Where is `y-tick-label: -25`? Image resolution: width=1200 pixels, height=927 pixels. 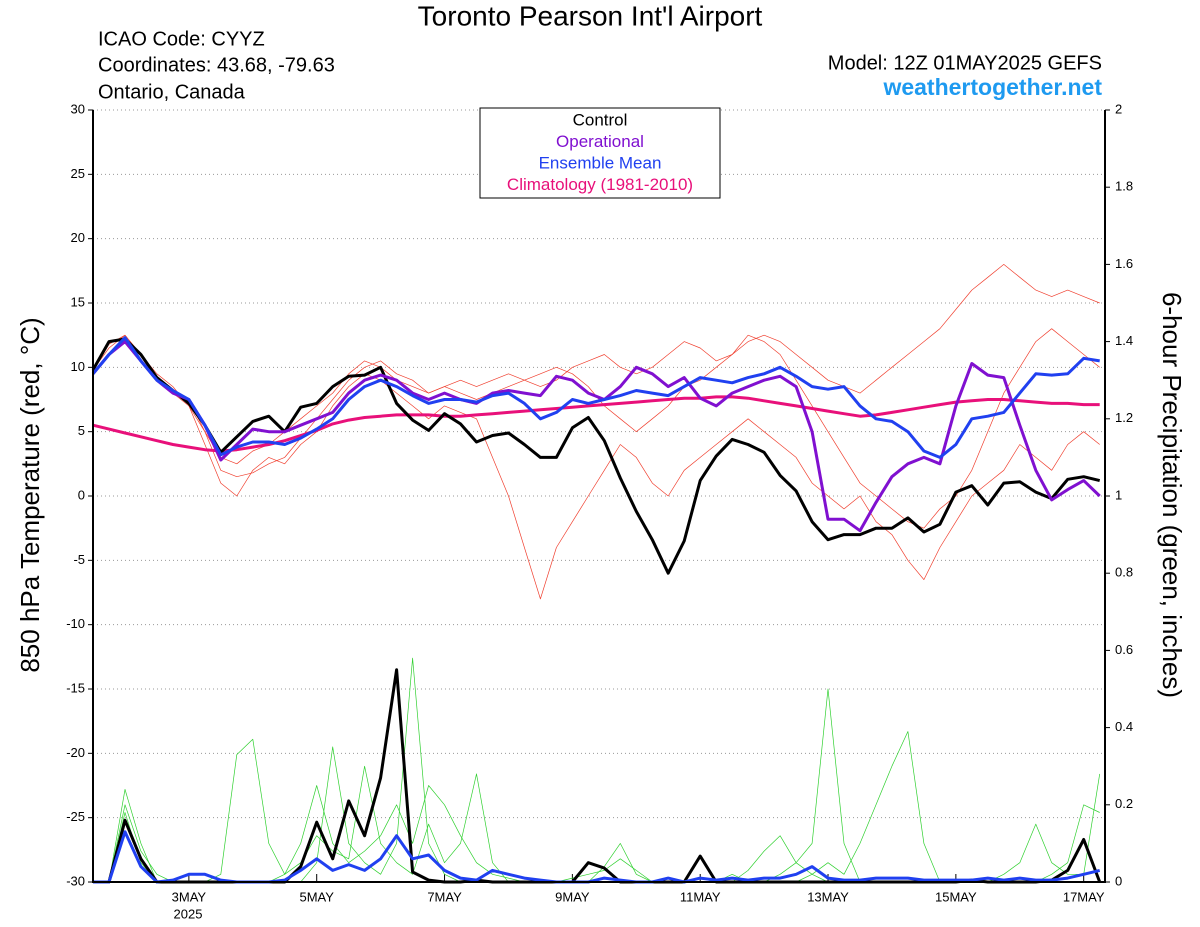 y-tick-label: -25 is located at coordinates (75, 816).